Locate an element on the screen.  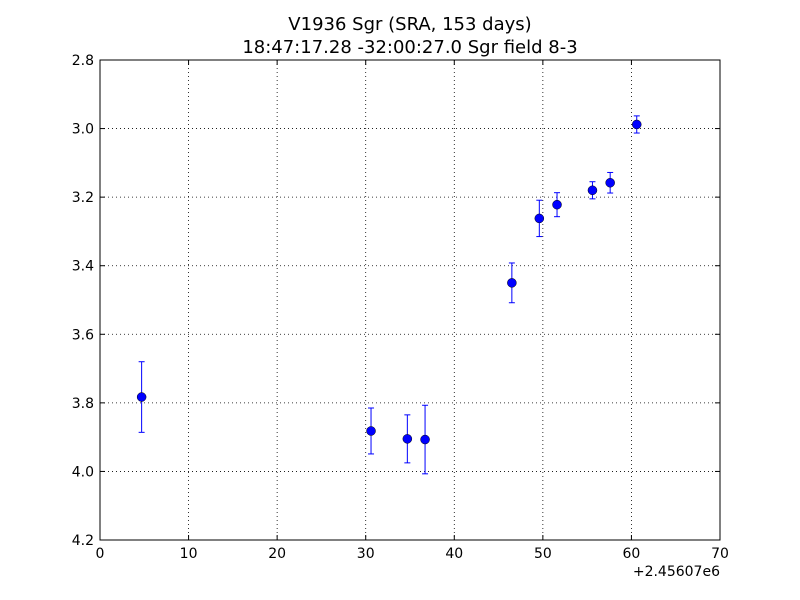
x-tick-label: 30 is located at coordinates (366, 554).